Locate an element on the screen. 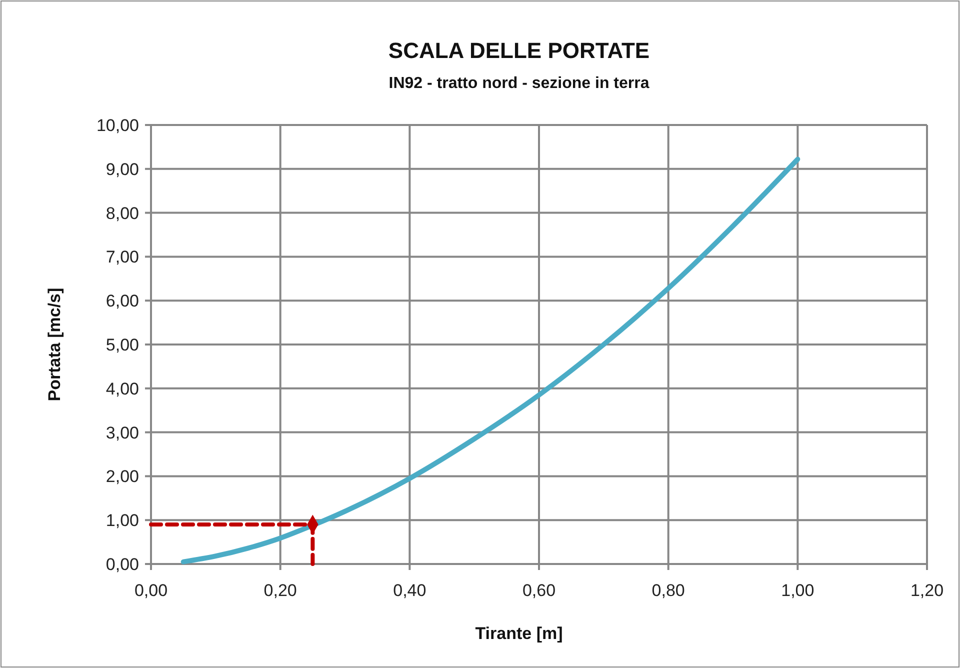  x-tick-label: 1,00 is located at coordinates (797, 590).